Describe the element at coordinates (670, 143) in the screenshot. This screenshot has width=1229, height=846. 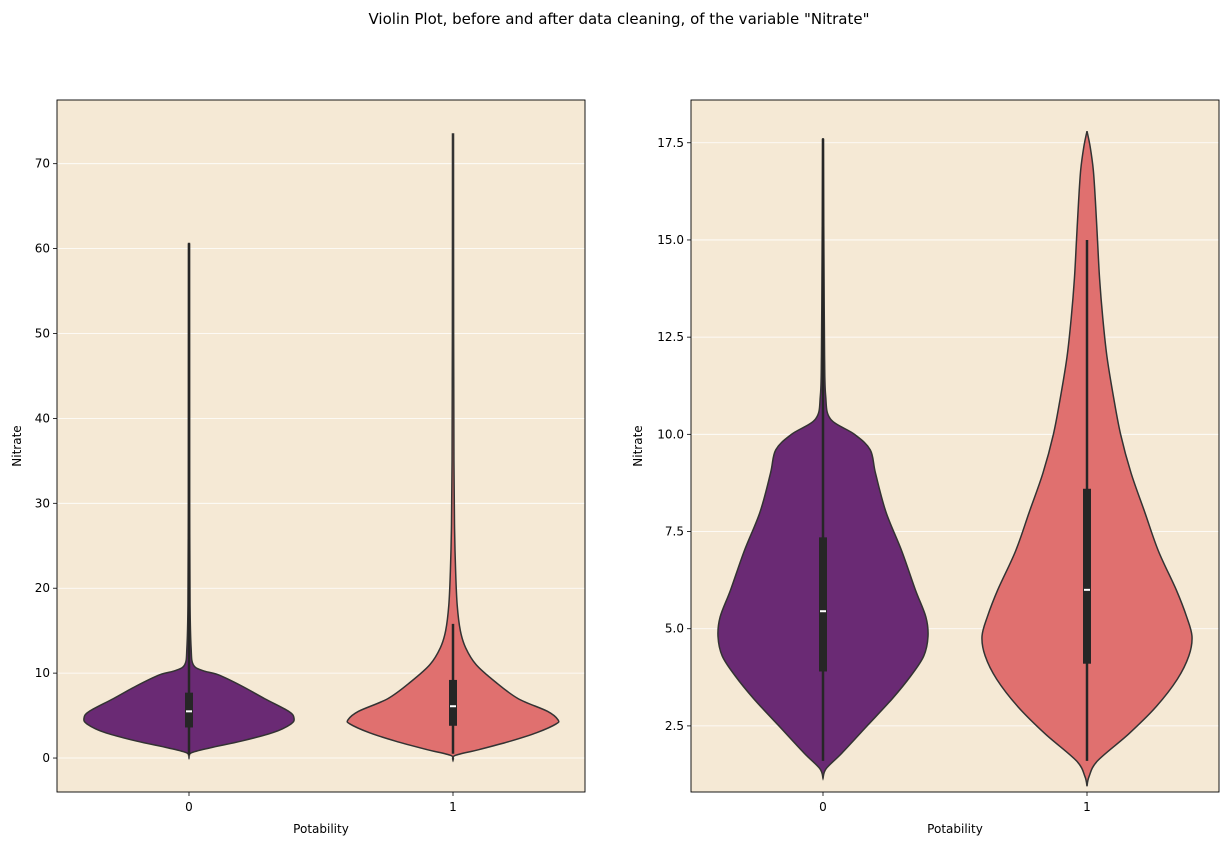
I see `y-tick-label: 17.5` at that location.